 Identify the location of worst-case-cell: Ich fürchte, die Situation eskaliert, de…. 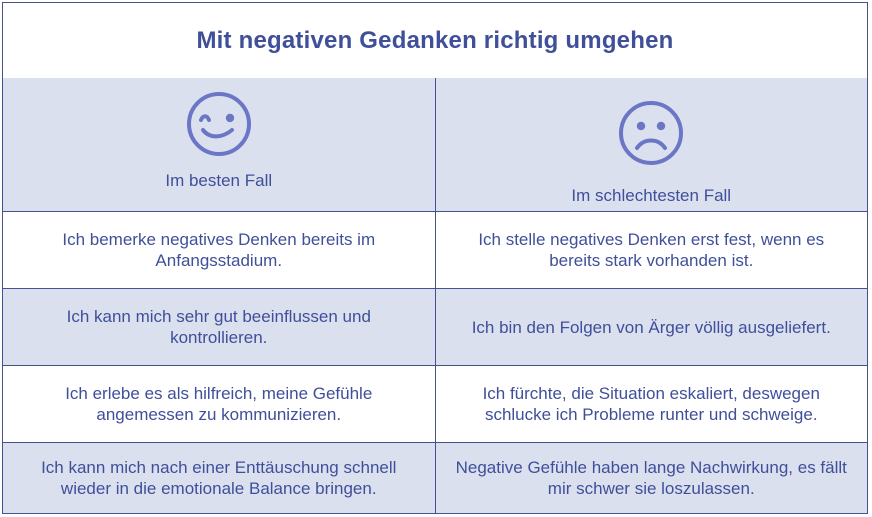
(651, 404).